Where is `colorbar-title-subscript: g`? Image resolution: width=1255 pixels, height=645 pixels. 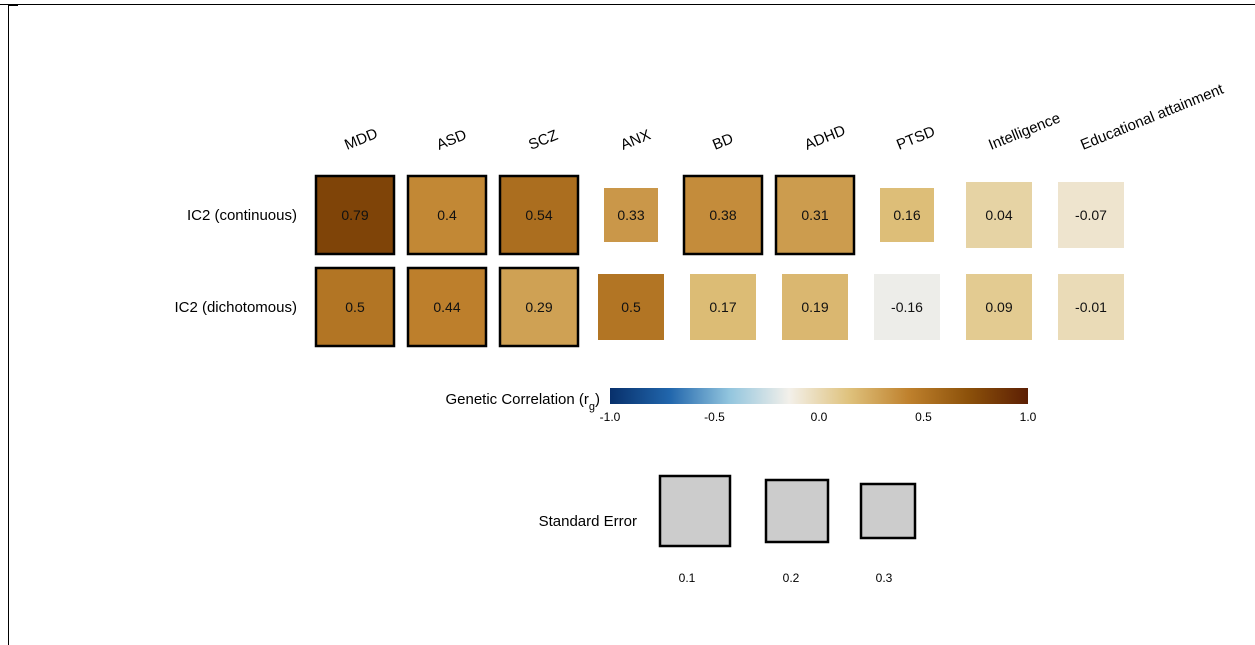
colorbar-title-subscript: g is located at coordinates (592, 407).